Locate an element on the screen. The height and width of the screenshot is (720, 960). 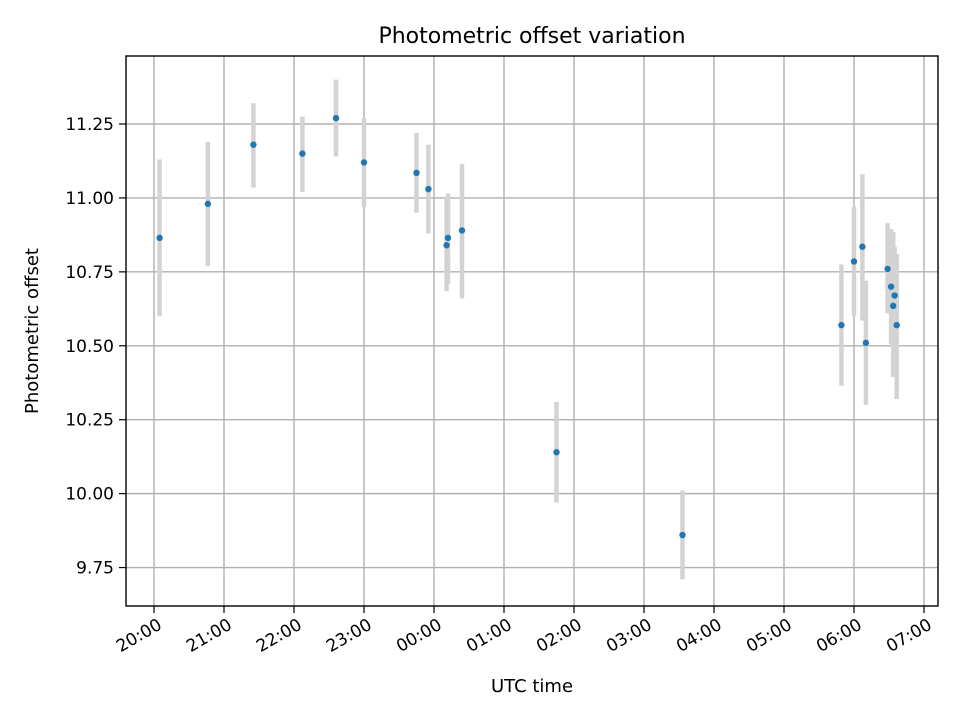
y-tick-label: 11.00 is located at coordinates (89, 199).